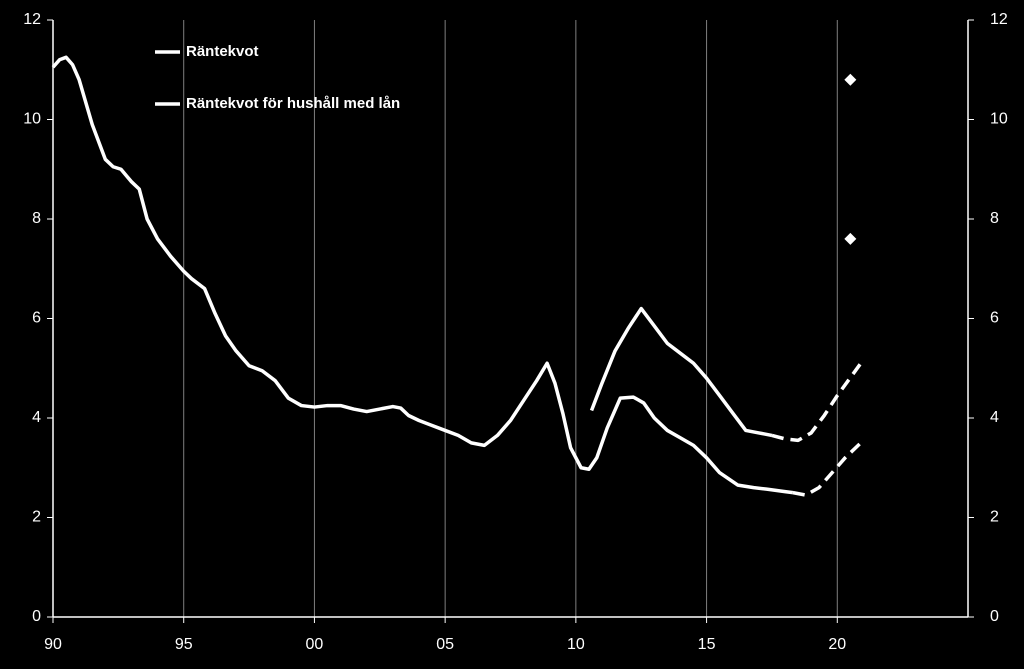  Describe the element at coordinates (315, 644) in the screenshot. I see `x-tick-label: 00` at that location.